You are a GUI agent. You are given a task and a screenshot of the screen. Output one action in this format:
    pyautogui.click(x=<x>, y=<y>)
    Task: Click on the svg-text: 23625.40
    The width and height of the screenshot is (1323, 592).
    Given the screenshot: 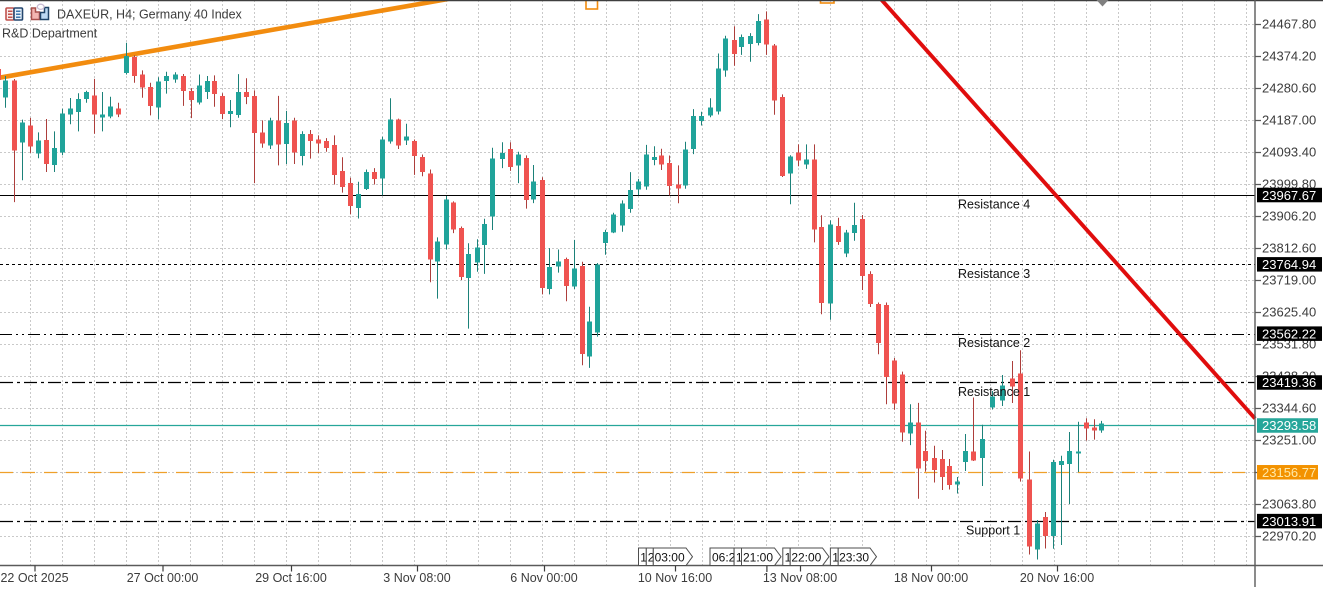 What is the action you would take?
    pyautogui.click(x=1289, y=312)
    